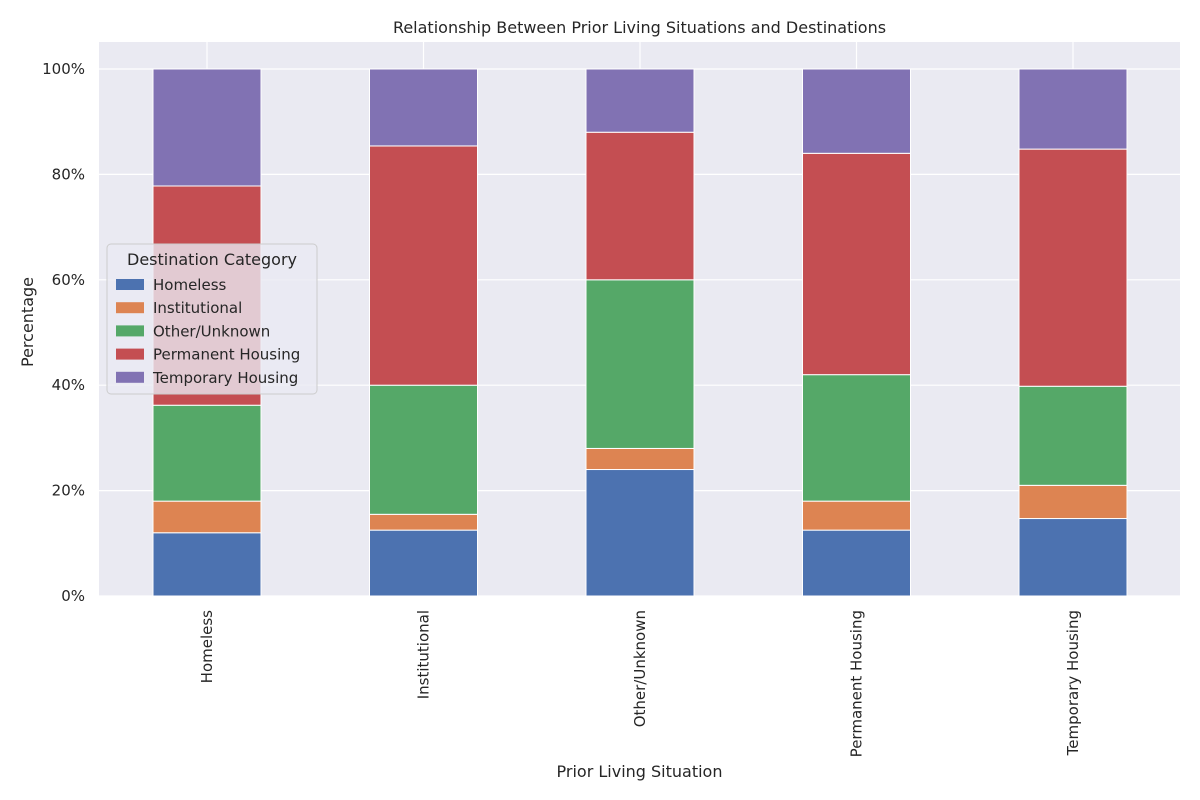 This screenshot has height=800, width=1200. Describe the element at coordinates (857, 683) in the screenshot. I see `x-tick-label: Permanent Housing` at that location.